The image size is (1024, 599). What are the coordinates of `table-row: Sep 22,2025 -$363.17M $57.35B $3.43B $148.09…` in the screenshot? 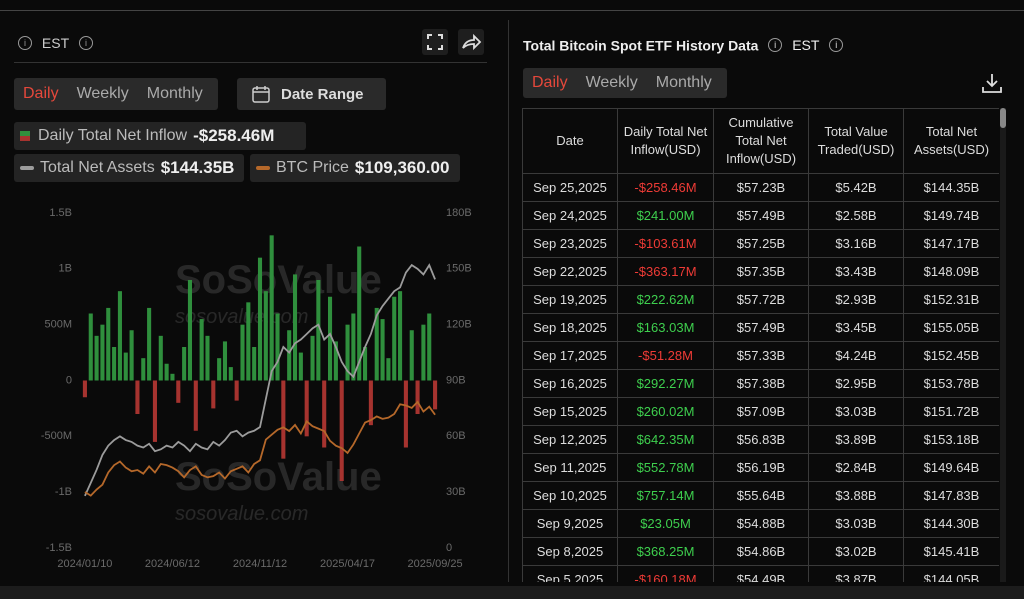 It's located at (760, 271).